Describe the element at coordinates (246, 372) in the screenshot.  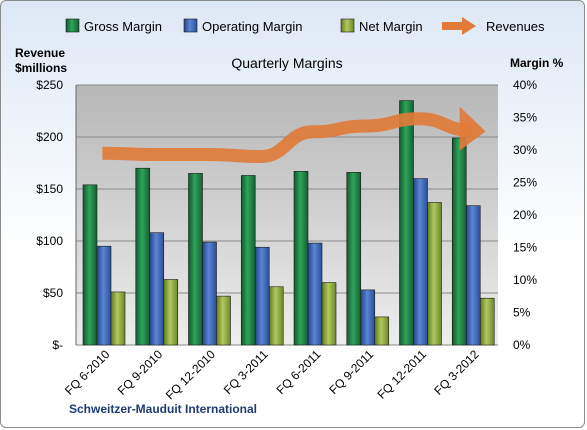
I see `x-tick-label: FQ 3-2011` at that location.